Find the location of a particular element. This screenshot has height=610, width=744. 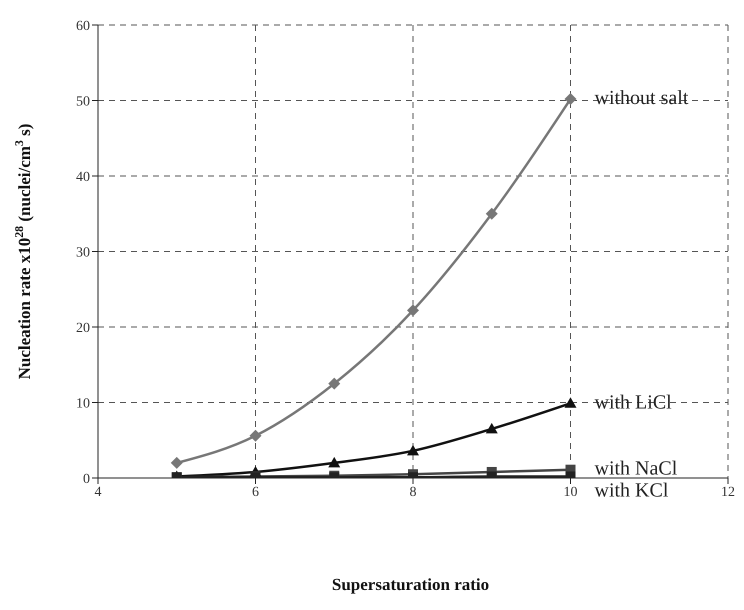

series-label: with KCl is located at coordinates (631, 491).